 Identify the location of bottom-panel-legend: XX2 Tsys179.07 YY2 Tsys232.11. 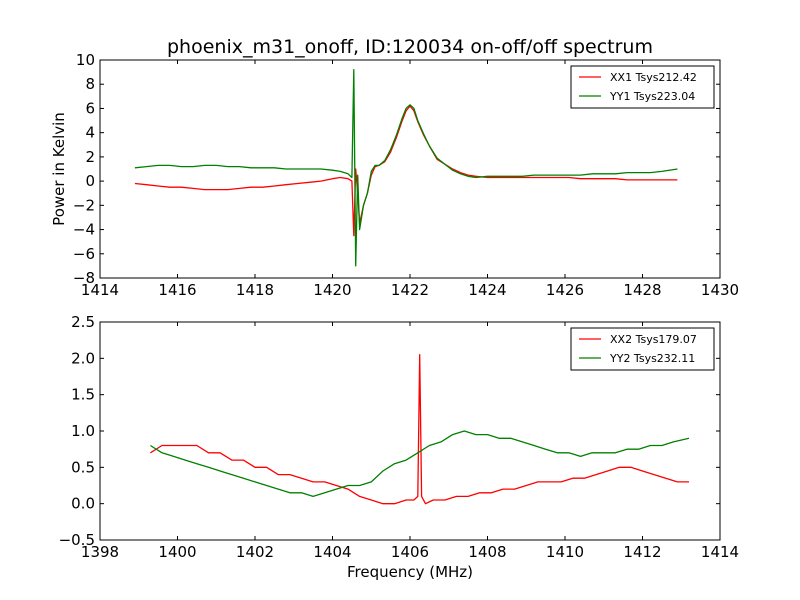
(642, 349).